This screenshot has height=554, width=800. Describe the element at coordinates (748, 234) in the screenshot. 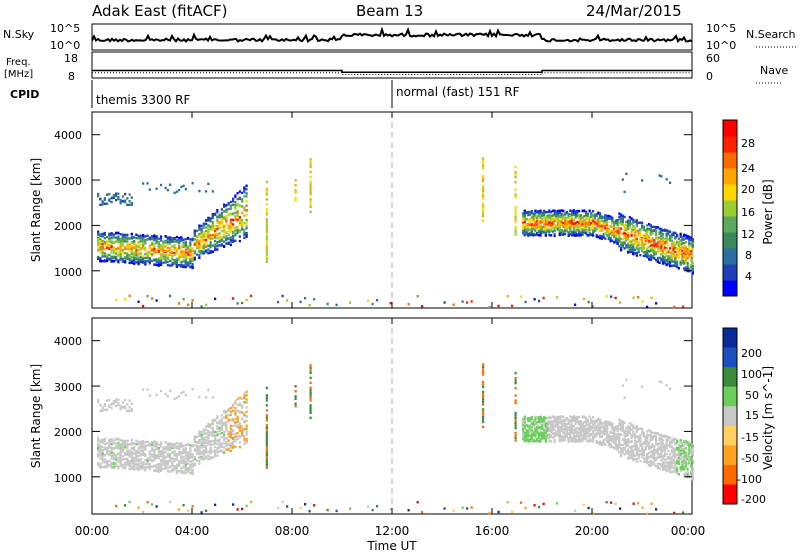

I see `power-cbar-tick-12: 12` at that location.